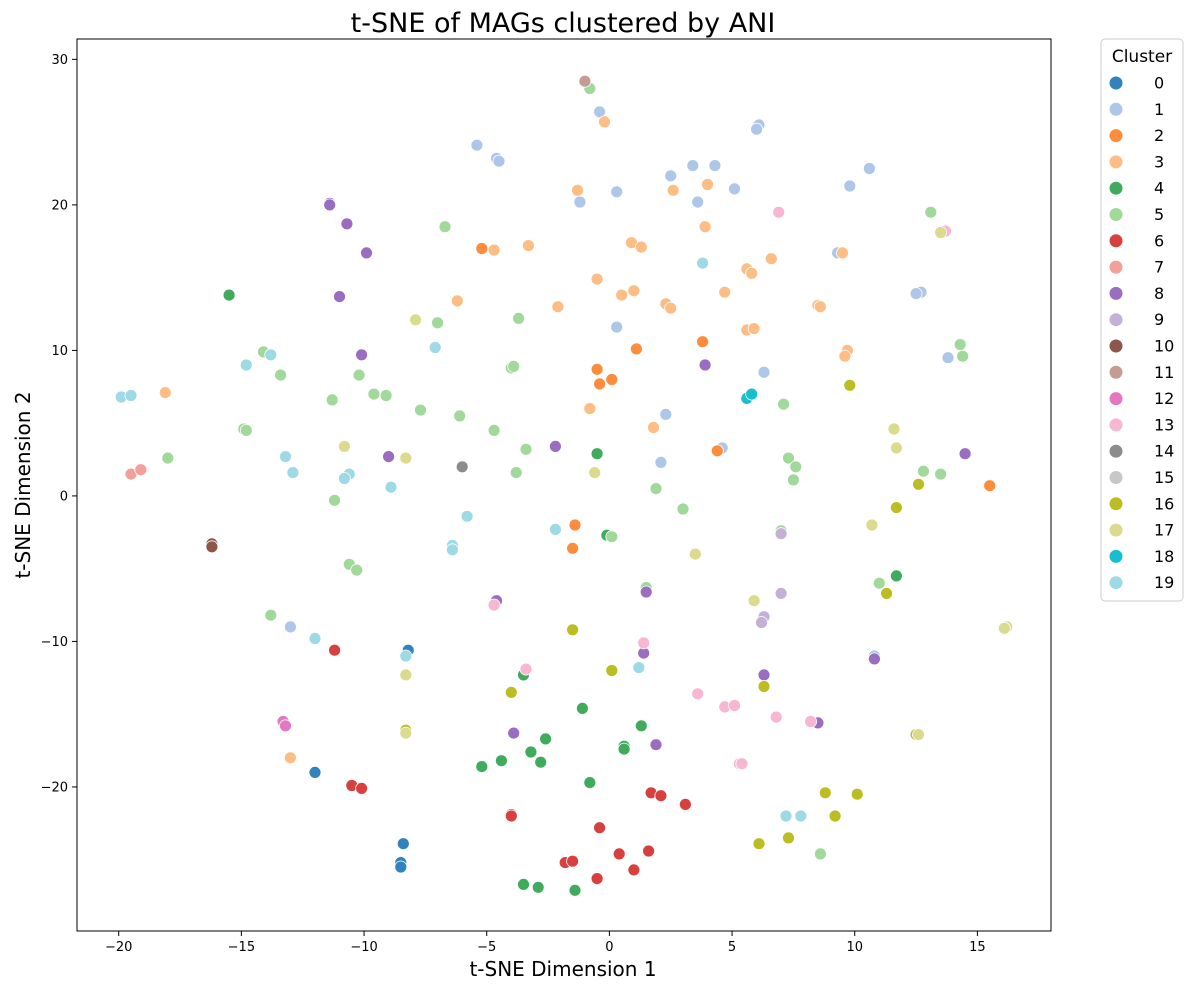 The width and height of the screenshot is (1192, 989). What do you see at coordinates (486, 947) in the screenshot?
I see `x-tick-label: −5` at bounding box center [486, 947].